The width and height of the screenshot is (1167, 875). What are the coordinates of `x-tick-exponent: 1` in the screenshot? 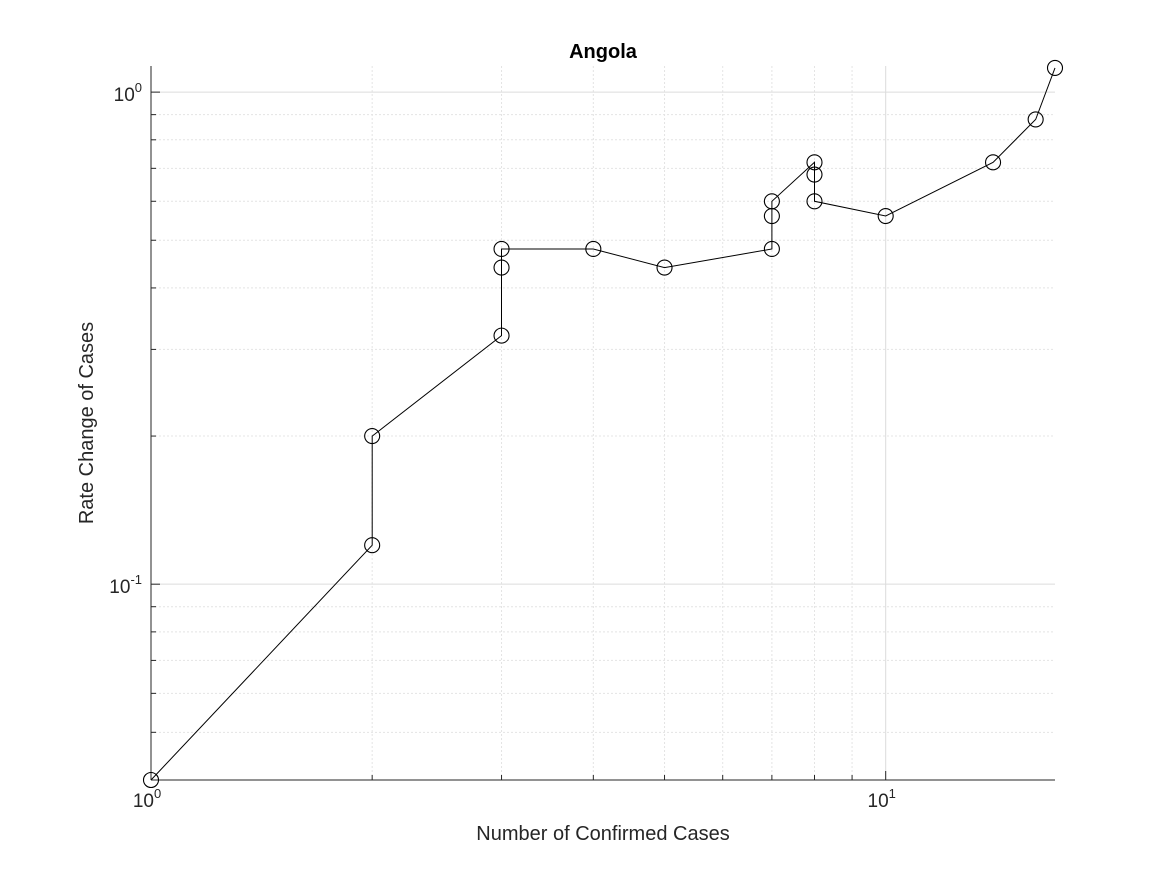 It's located at (892, 793).